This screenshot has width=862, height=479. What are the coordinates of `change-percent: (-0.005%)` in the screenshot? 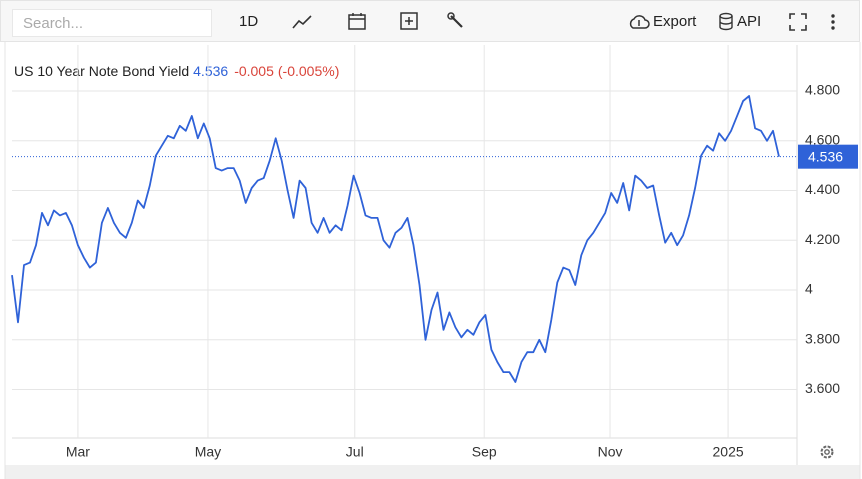 It's located at (308, 71).